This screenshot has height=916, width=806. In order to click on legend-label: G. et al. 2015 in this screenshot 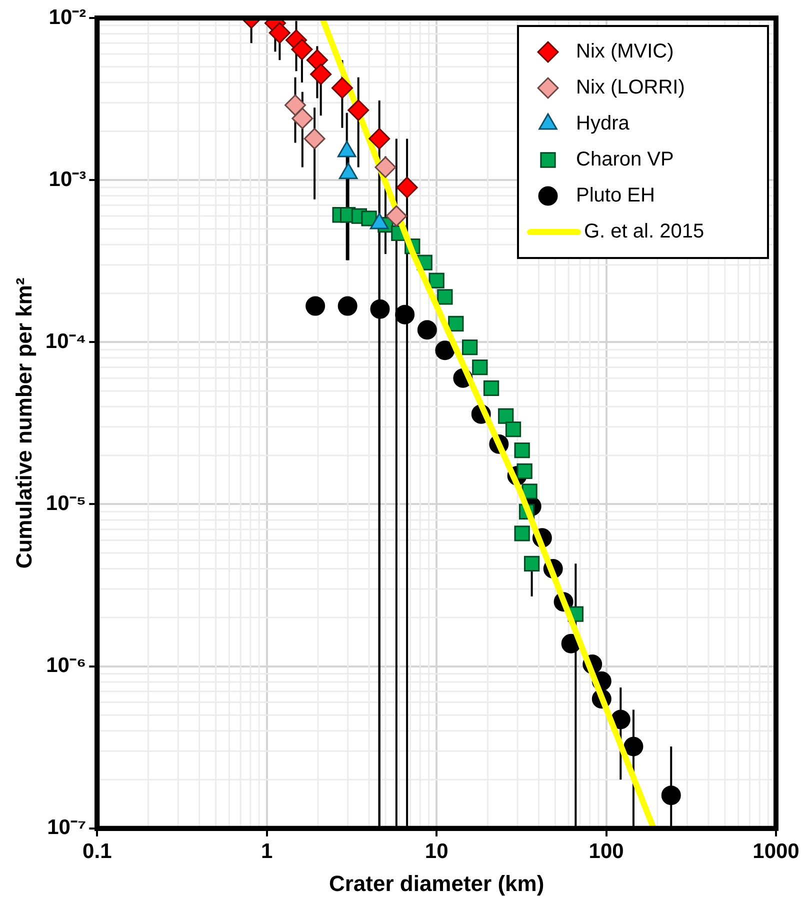, I will do `click(644, 231)`.